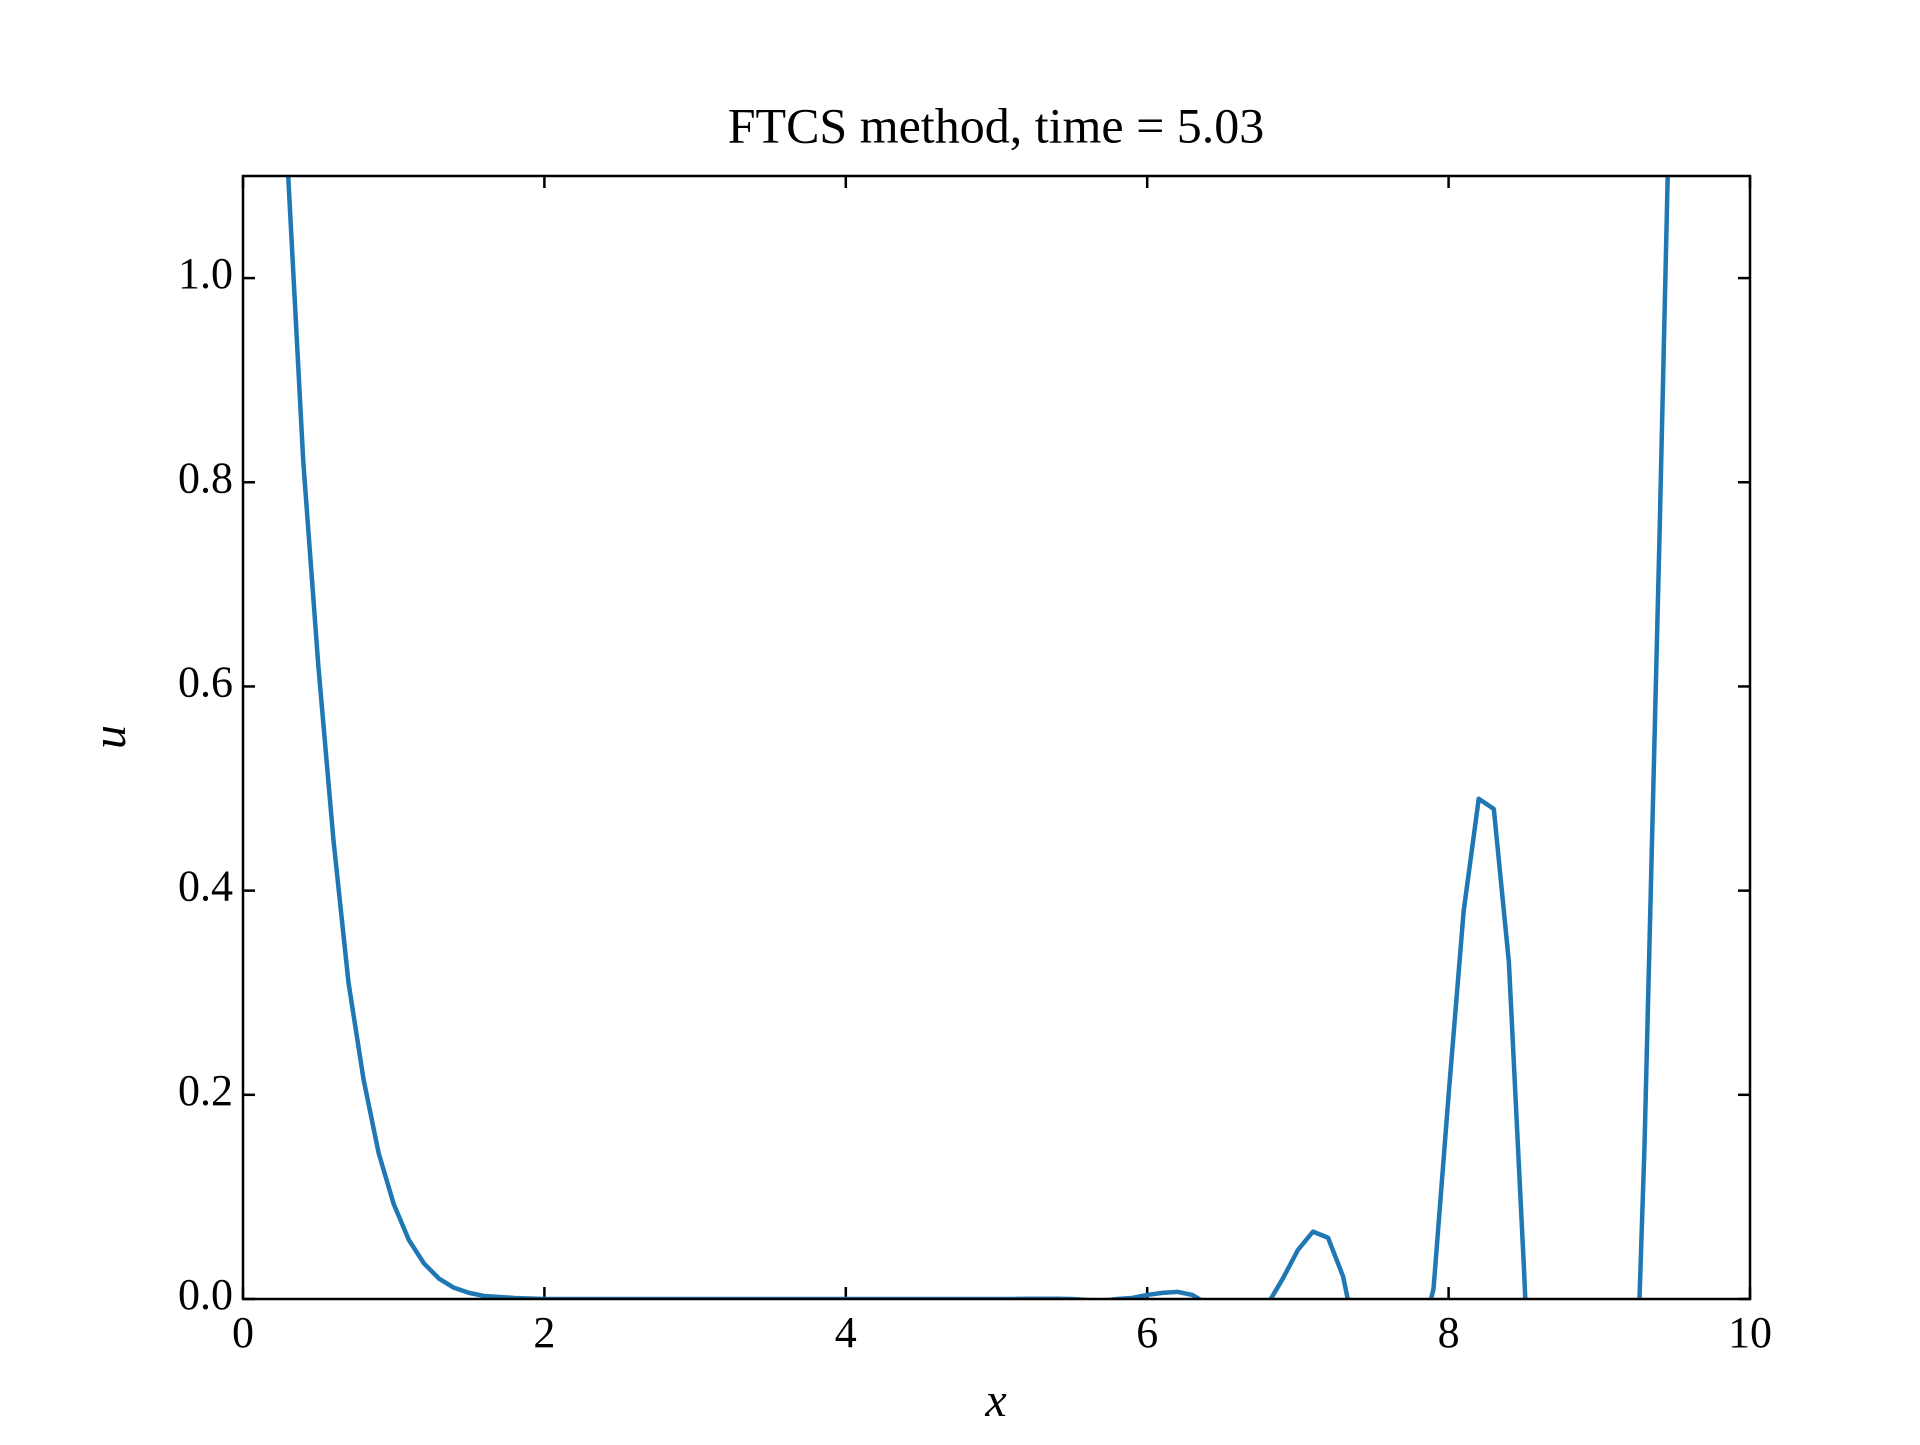 This screenshot has height=1445, width=1920. I want to click on x-tick-label: 4, so click(846, 1332).